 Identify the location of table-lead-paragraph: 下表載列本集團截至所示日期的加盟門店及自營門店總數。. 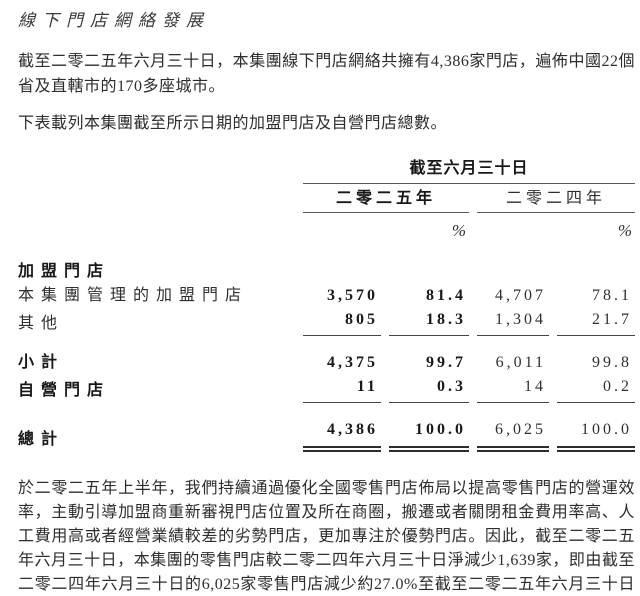
(233, 123).